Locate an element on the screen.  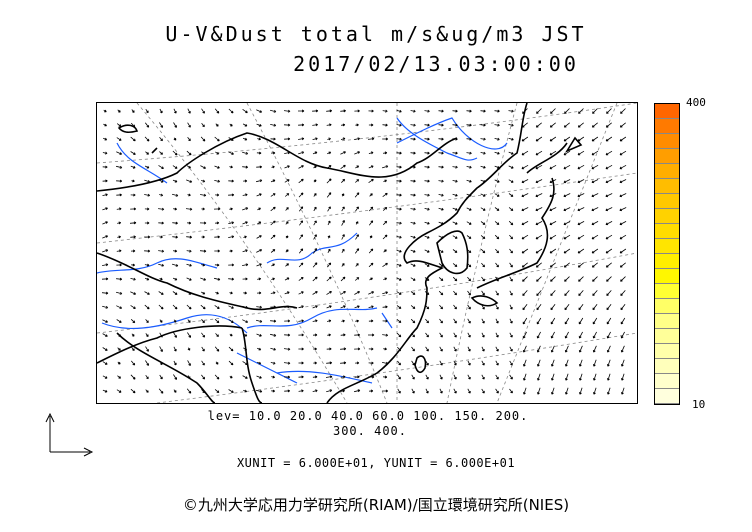
colorbar is located at coordinates (667, 254).